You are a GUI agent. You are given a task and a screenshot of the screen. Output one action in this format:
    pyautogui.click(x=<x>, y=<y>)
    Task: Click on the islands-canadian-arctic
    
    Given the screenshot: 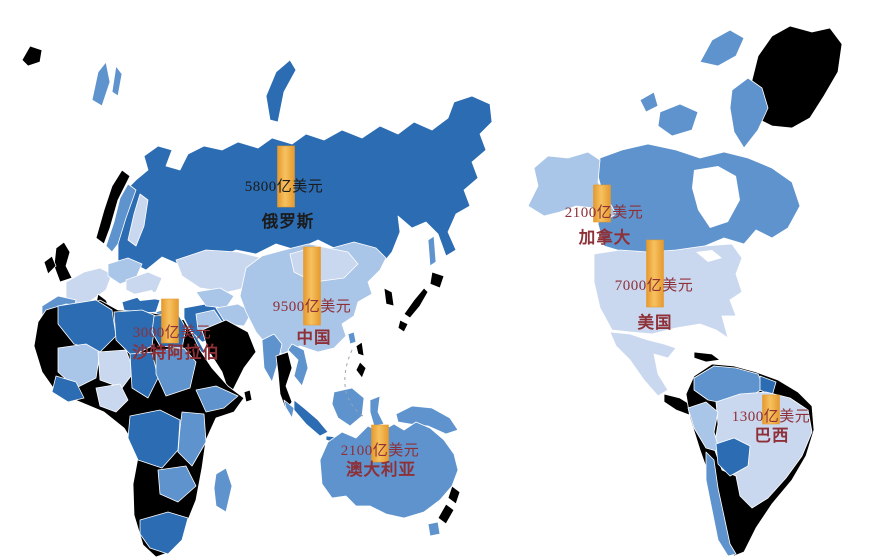 What is the action you would take?
    pyautogui.click(x=704, y=89)
    